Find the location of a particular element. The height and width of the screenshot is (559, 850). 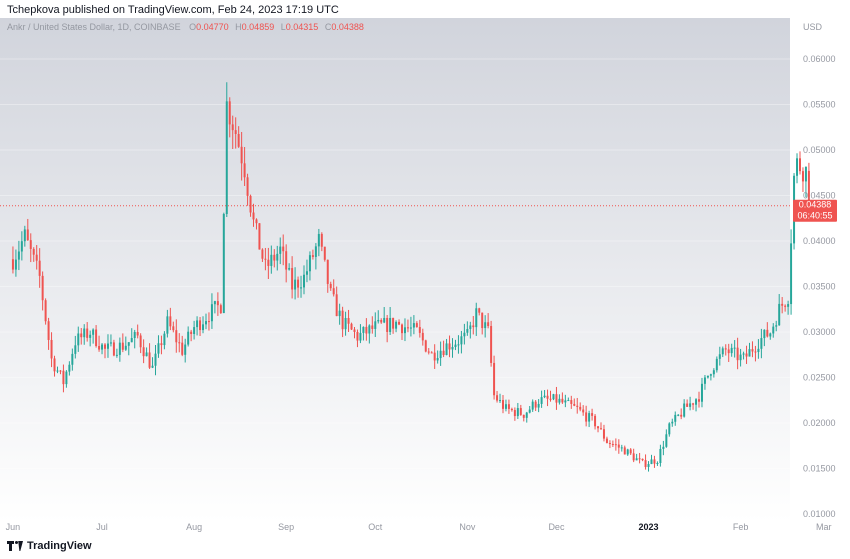

badge-price: 0.04388 is located at coordinates (815, 205).